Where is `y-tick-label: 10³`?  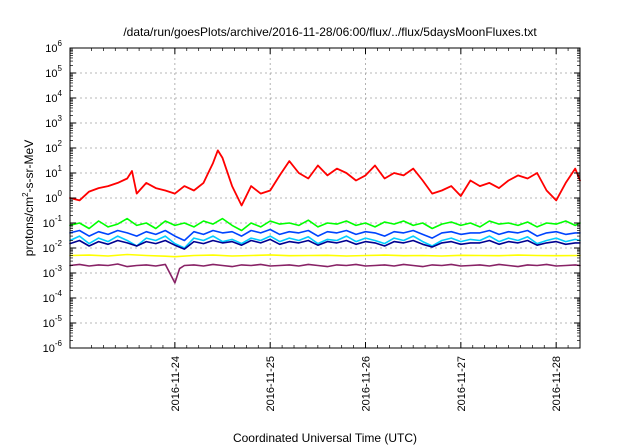 y-tick-label: 10³ is located at coordinates (53, 122).